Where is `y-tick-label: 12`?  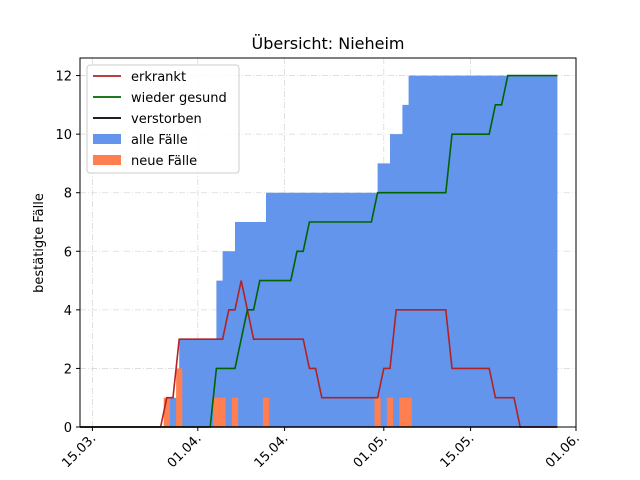
y-tick-label: 12 is located at coordinates (63, 77).